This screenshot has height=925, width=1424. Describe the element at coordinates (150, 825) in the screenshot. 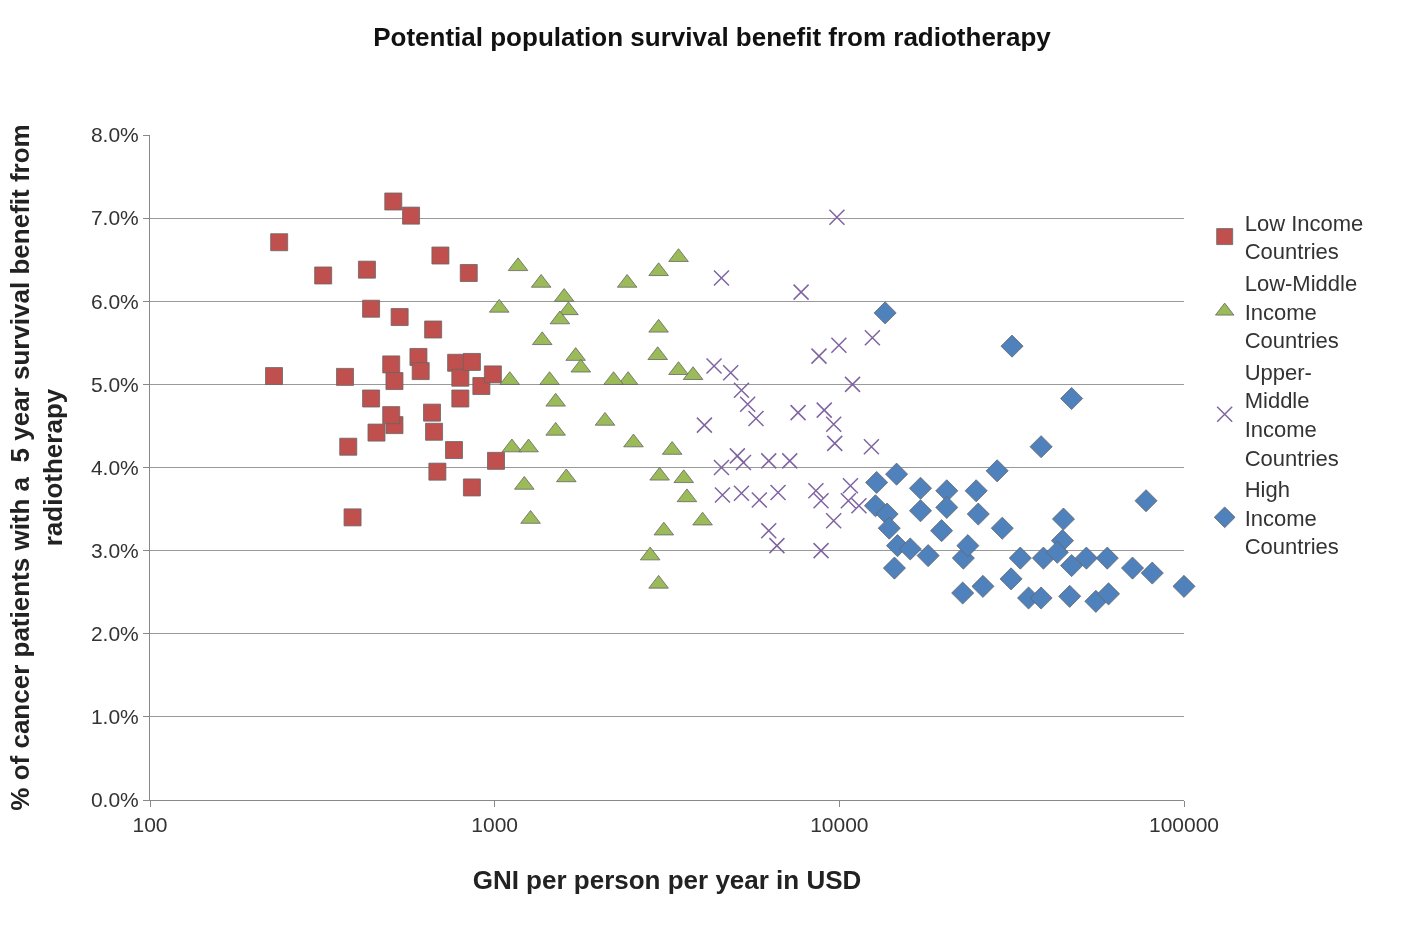

I see `x-tick-label: 100` at that location.